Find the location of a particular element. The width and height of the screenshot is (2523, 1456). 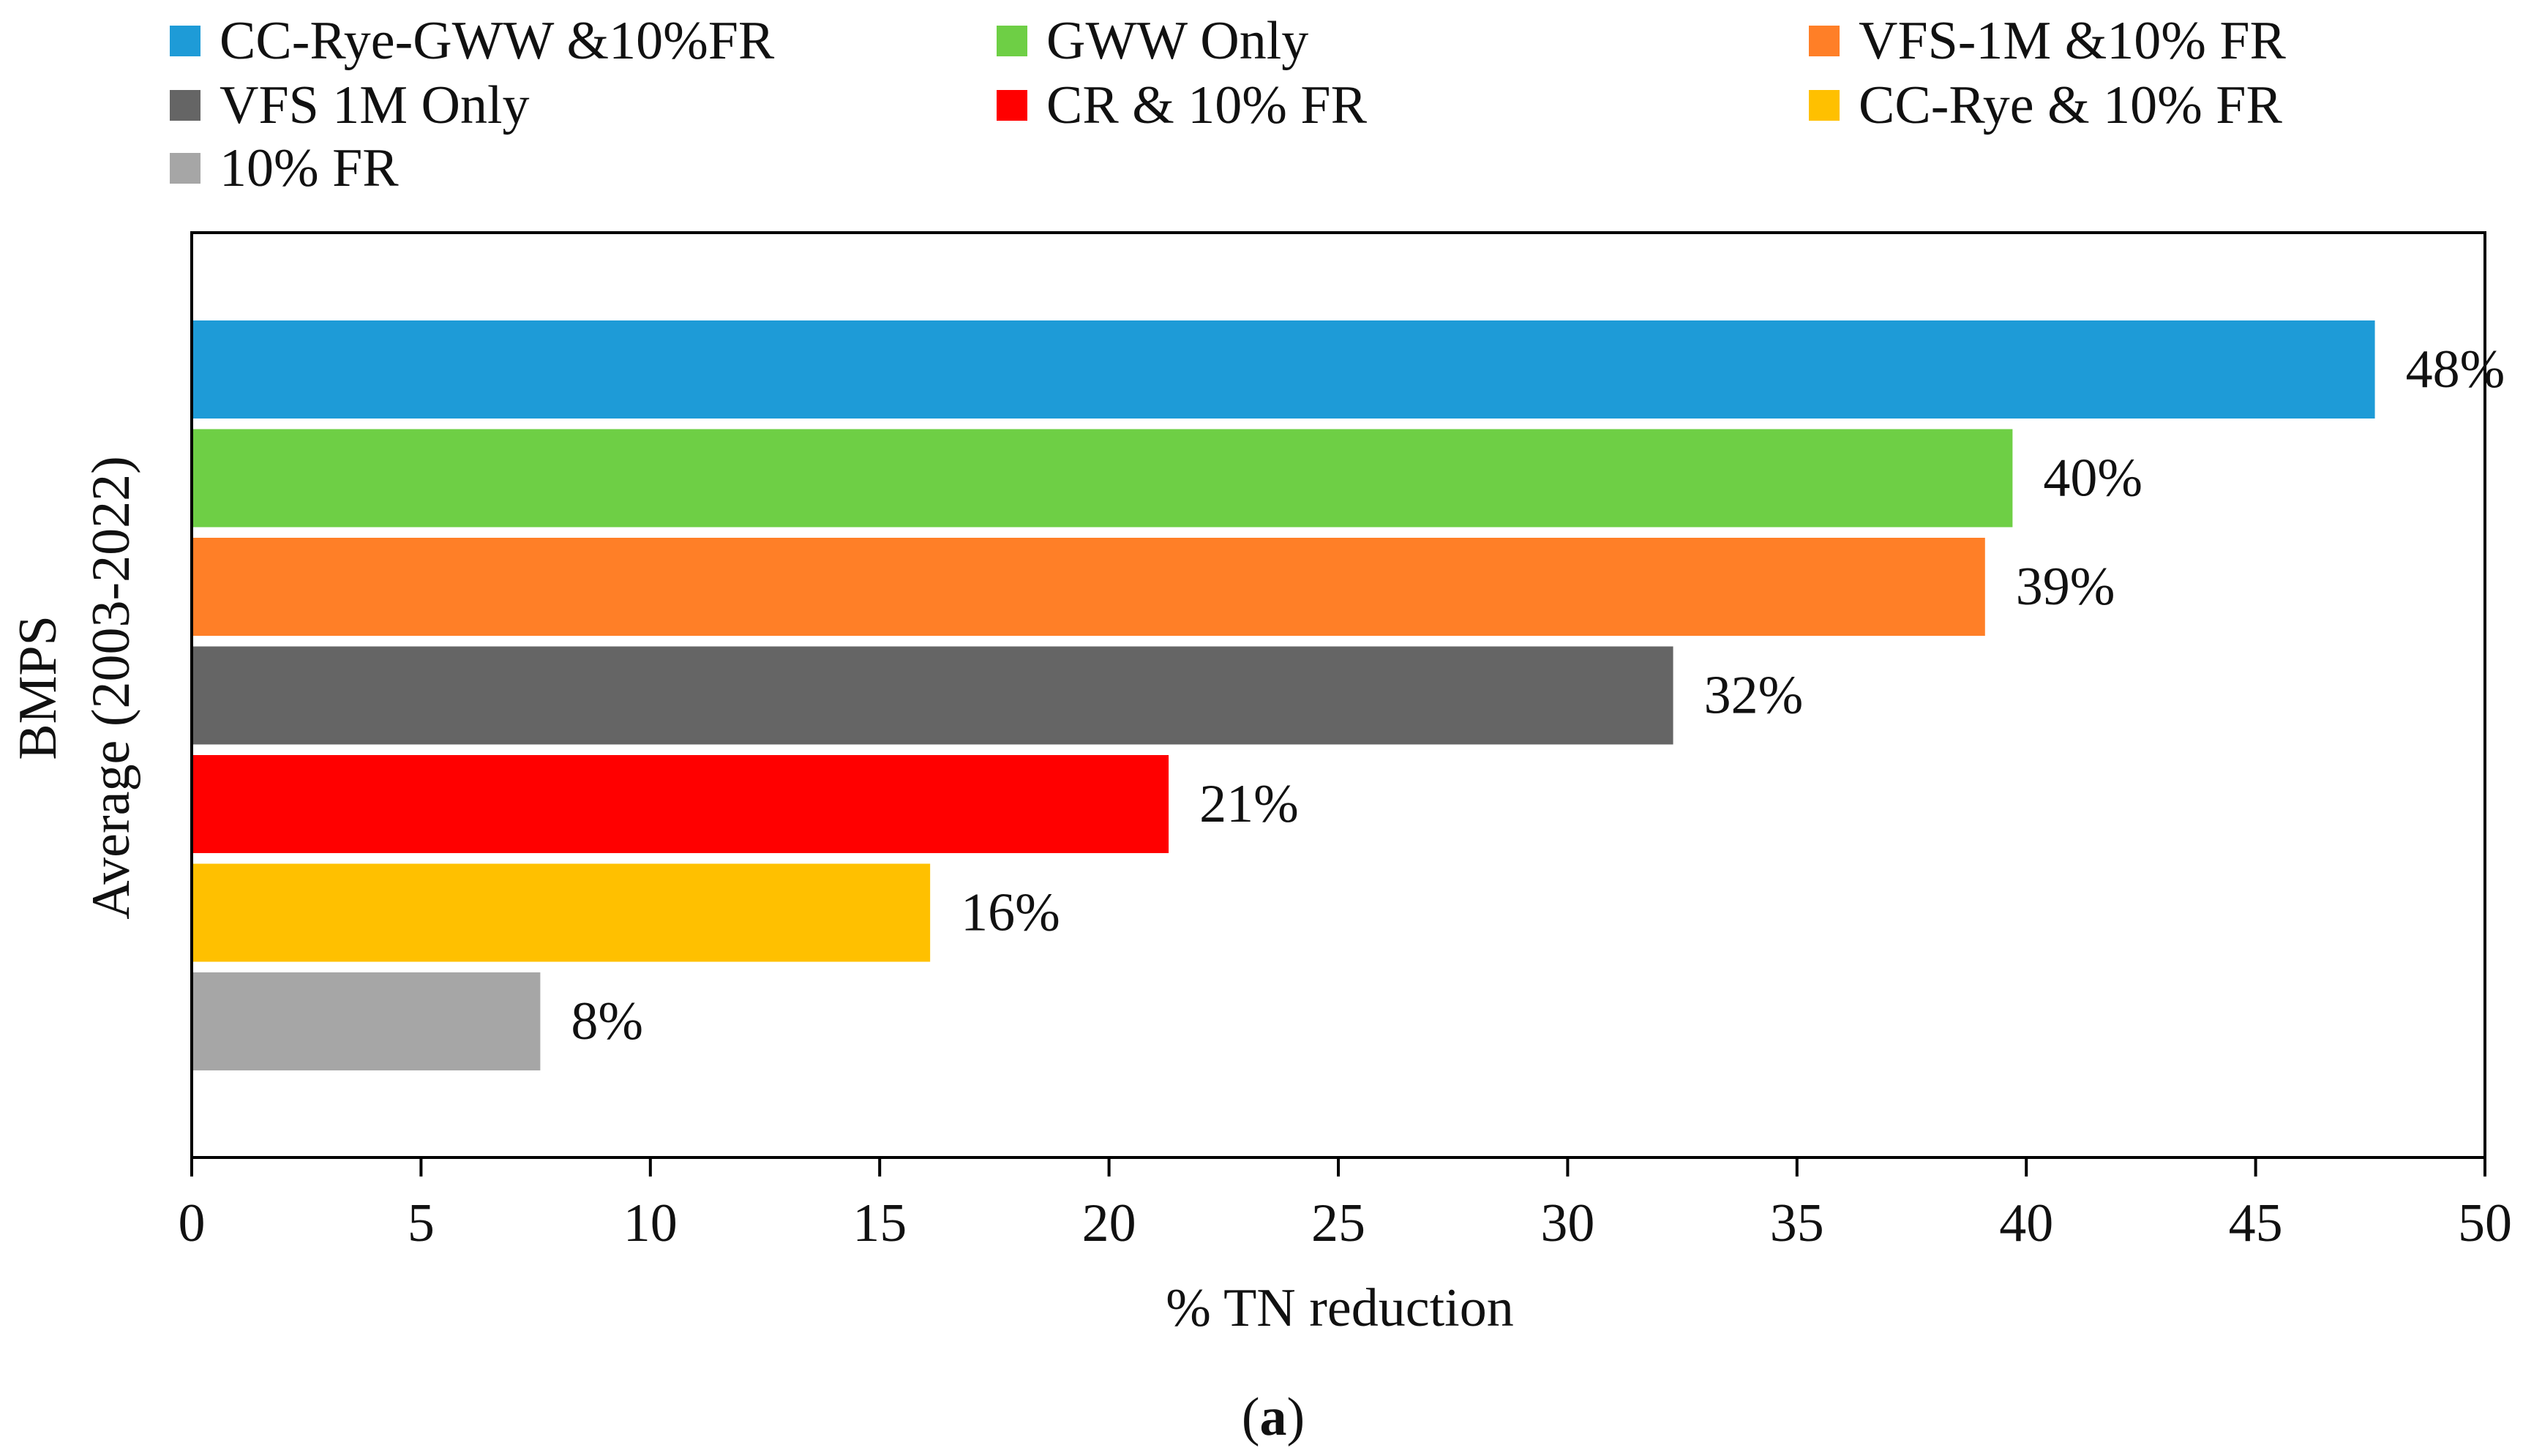

data-label-6: 16% is located at coordinates (1010, 913).